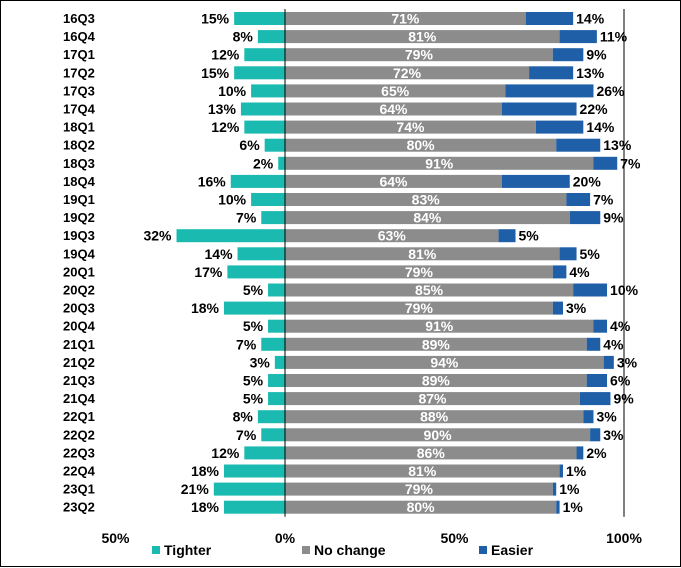 The width and height of the screenshot is (681, 568). I want to click on category-label: 20Q1, so click(79, 271).